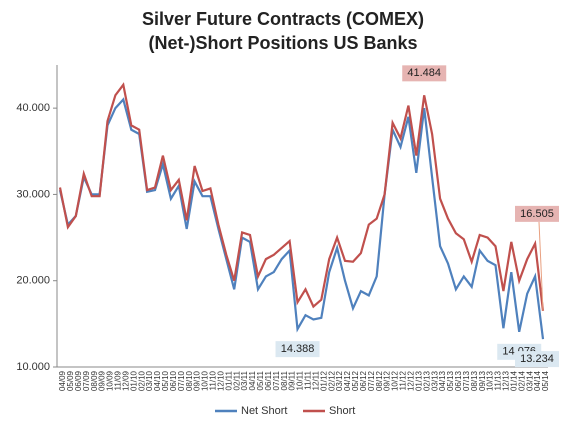 The height and width of the screenshot is (432, 567). Describe the element at coordinates (379, 380) in the screenshot. I see `x-tick-label: 08/12` at that location.